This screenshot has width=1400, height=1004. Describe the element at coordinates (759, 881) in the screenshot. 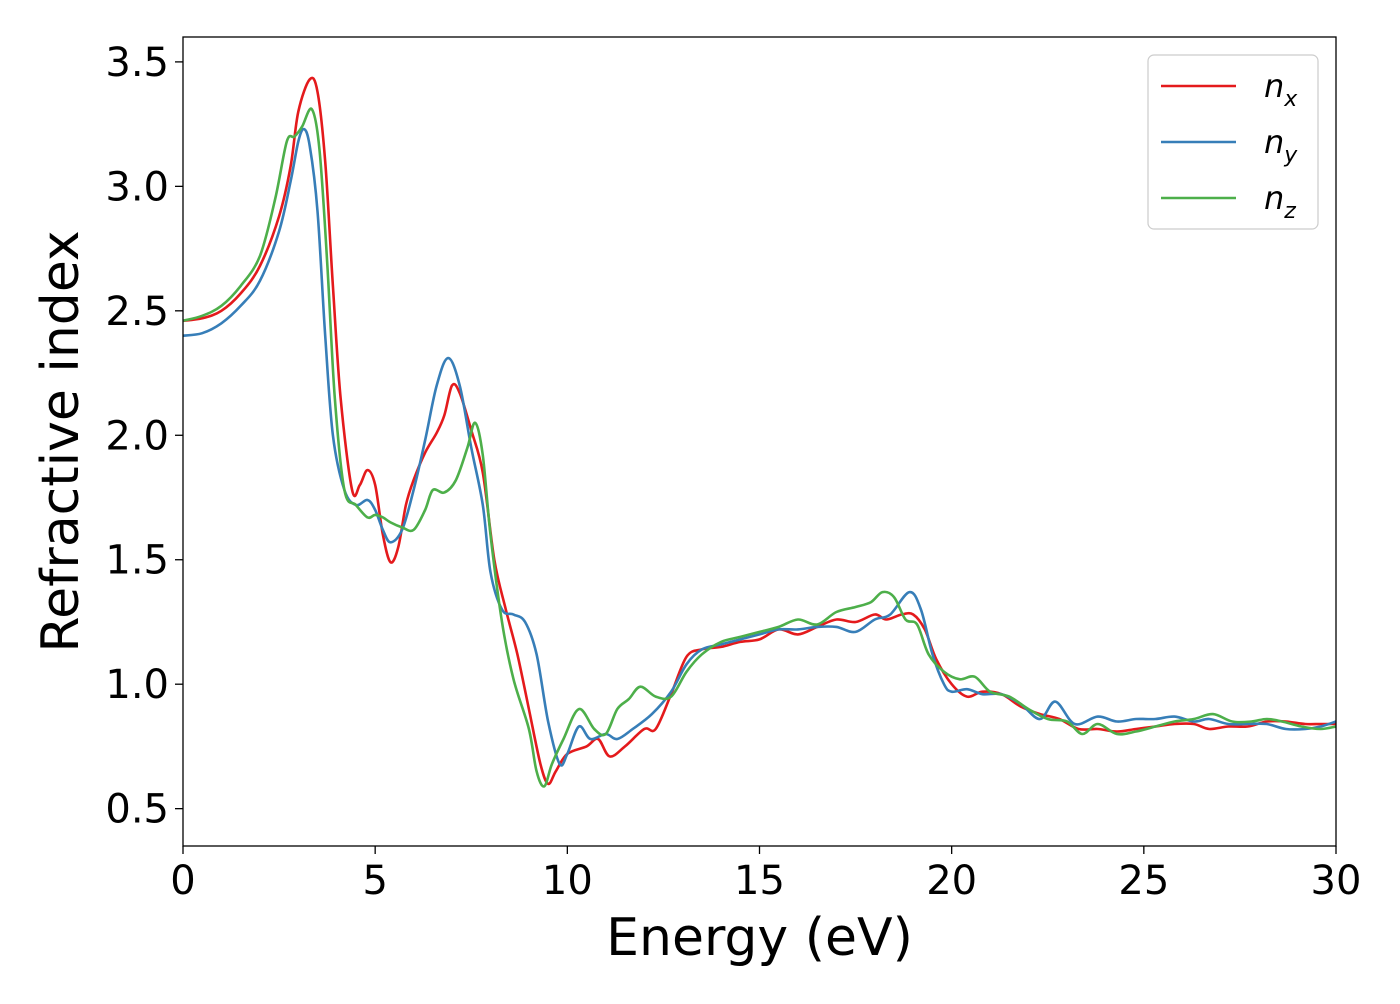

I see `x-tick-label: 15` at that location.